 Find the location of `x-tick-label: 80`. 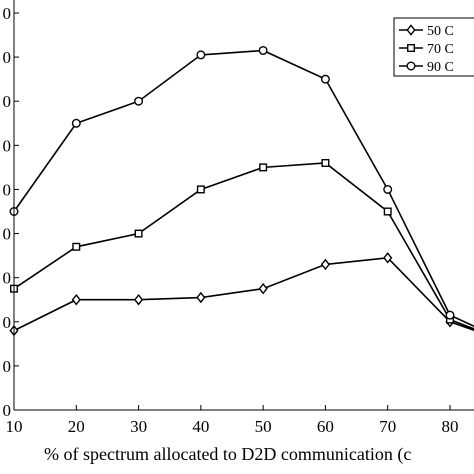

x-tick-label: 80 is located at coordinates (450, 426).